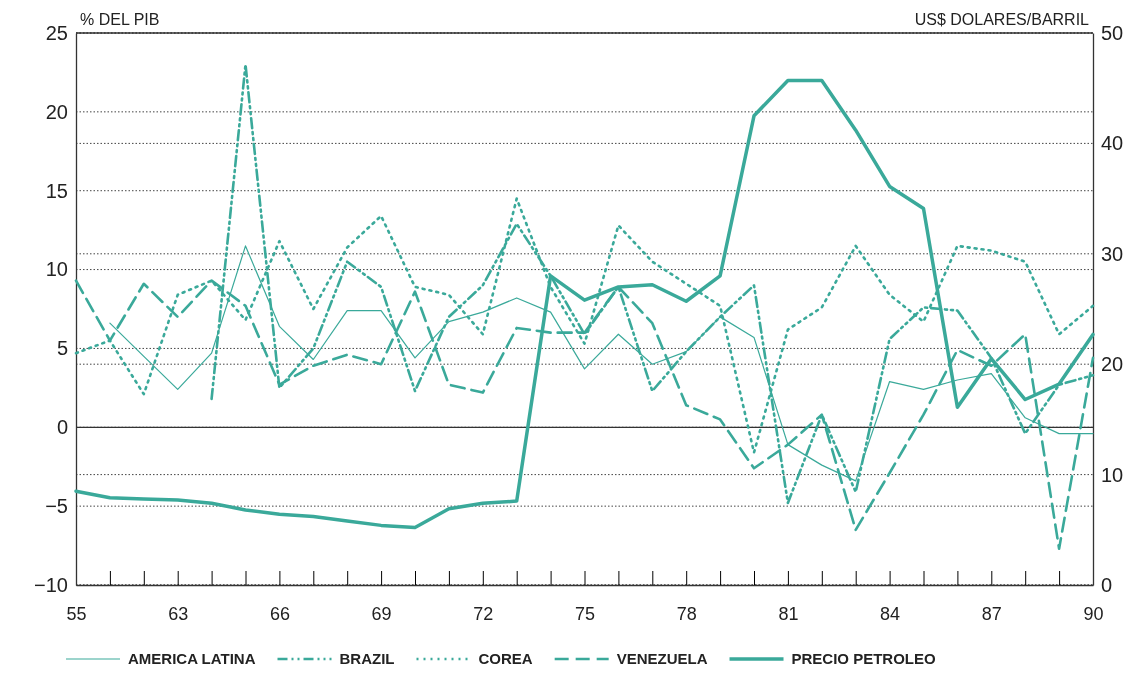  Describe the element at coordinates (686, 613) in the screenshot. I see `x-tick-label: 78` at that location.